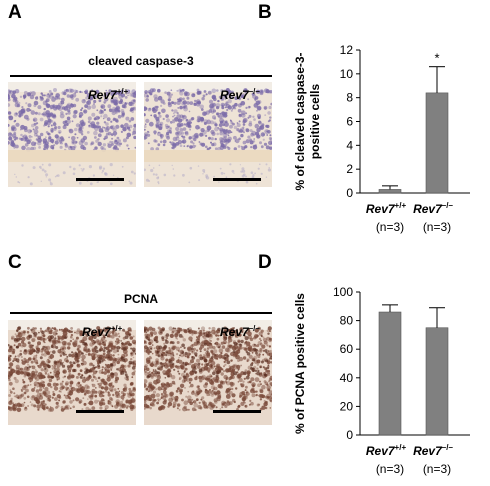 The width and height of the screenshot is (490, 486). What do you see at coordinates (240, 94) in the screenshot?
I see `genotype-label-a-knockout: Rev7–/–` at bounding box center [240, 94].